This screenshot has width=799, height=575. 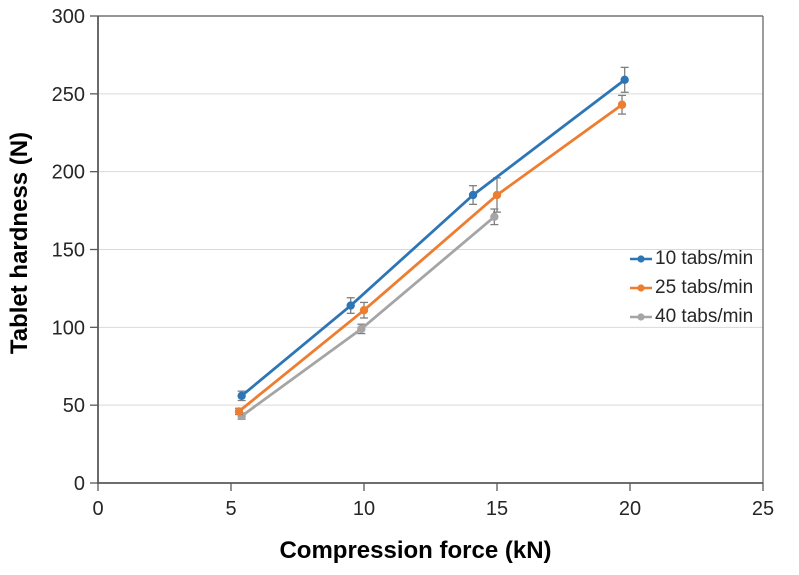 I want to click on legend: 10 tabs/min 25 tabs/min 40 tabs/min, so click(x=691, y=287).